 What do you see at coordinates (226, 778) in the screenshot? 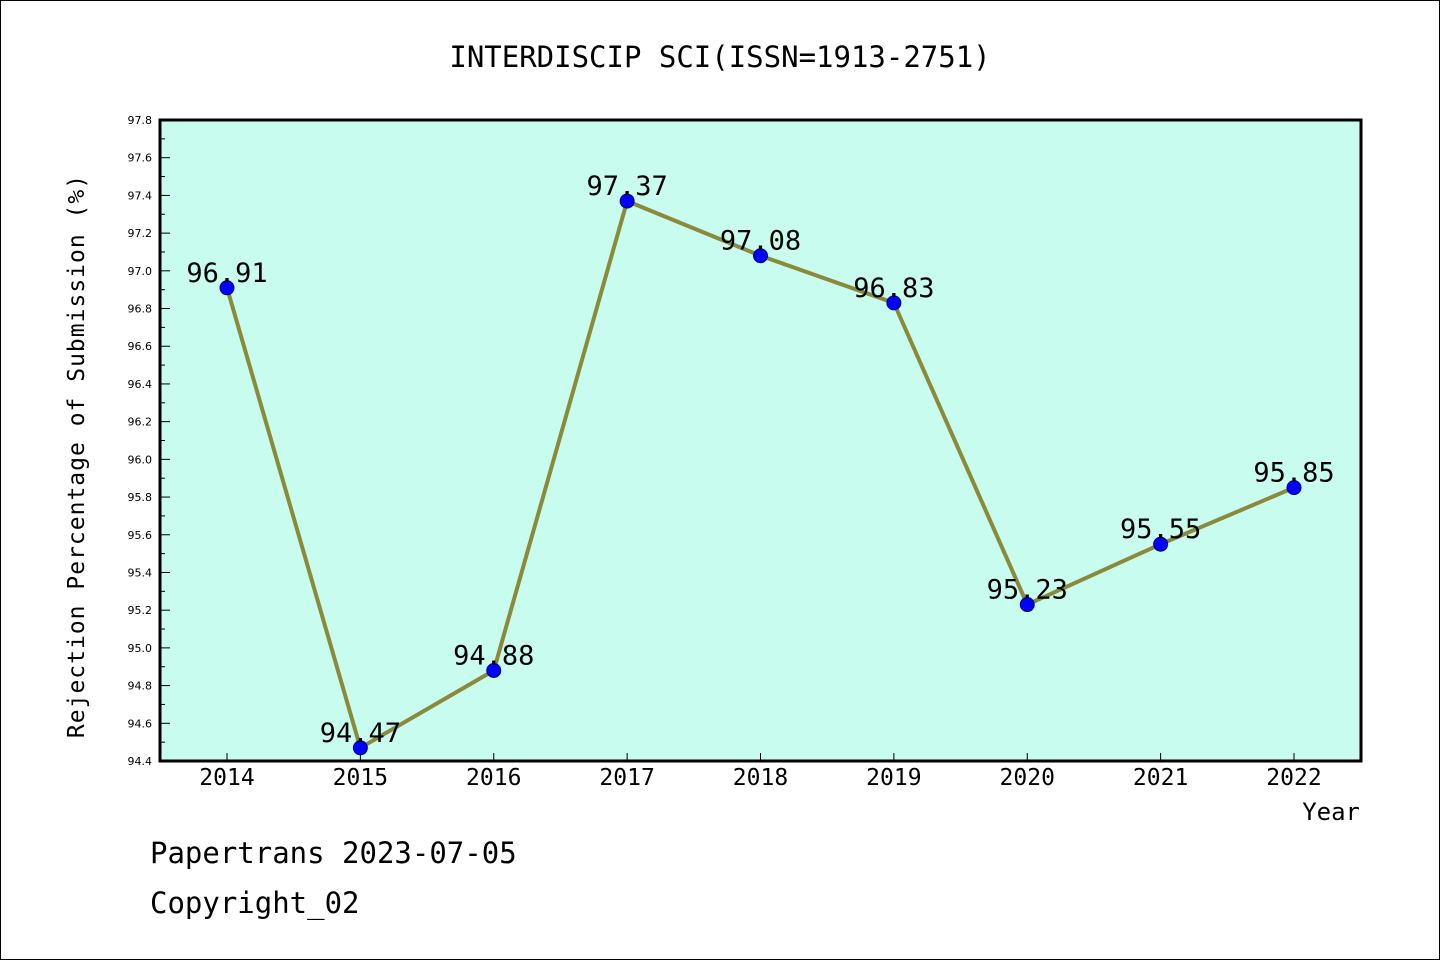
I see `x-tick-label: 2014` at bounding box center [226, 778].